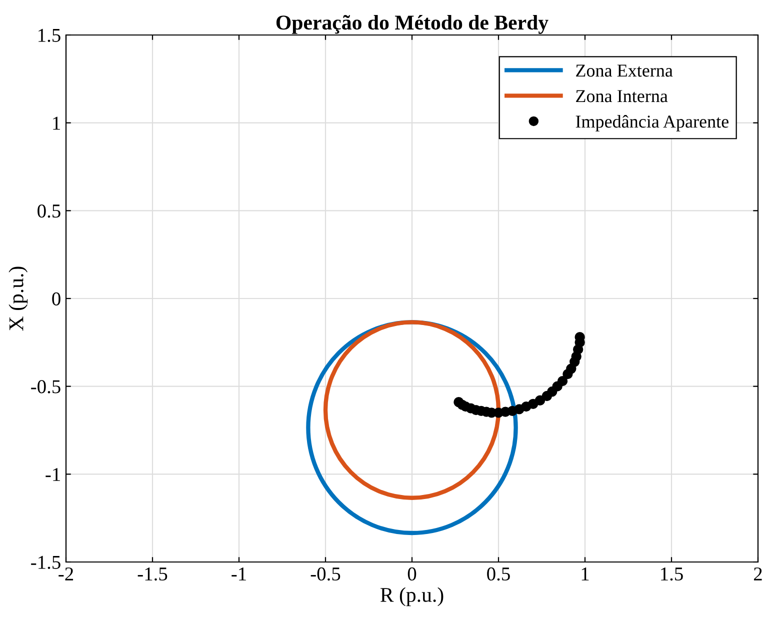 The width and height of the screenshot is (773, 621). What do you see at coordinates (153, 574) in the screenshot?
I see `x-tick-label: -1.5` at bounding box center [153, 574].